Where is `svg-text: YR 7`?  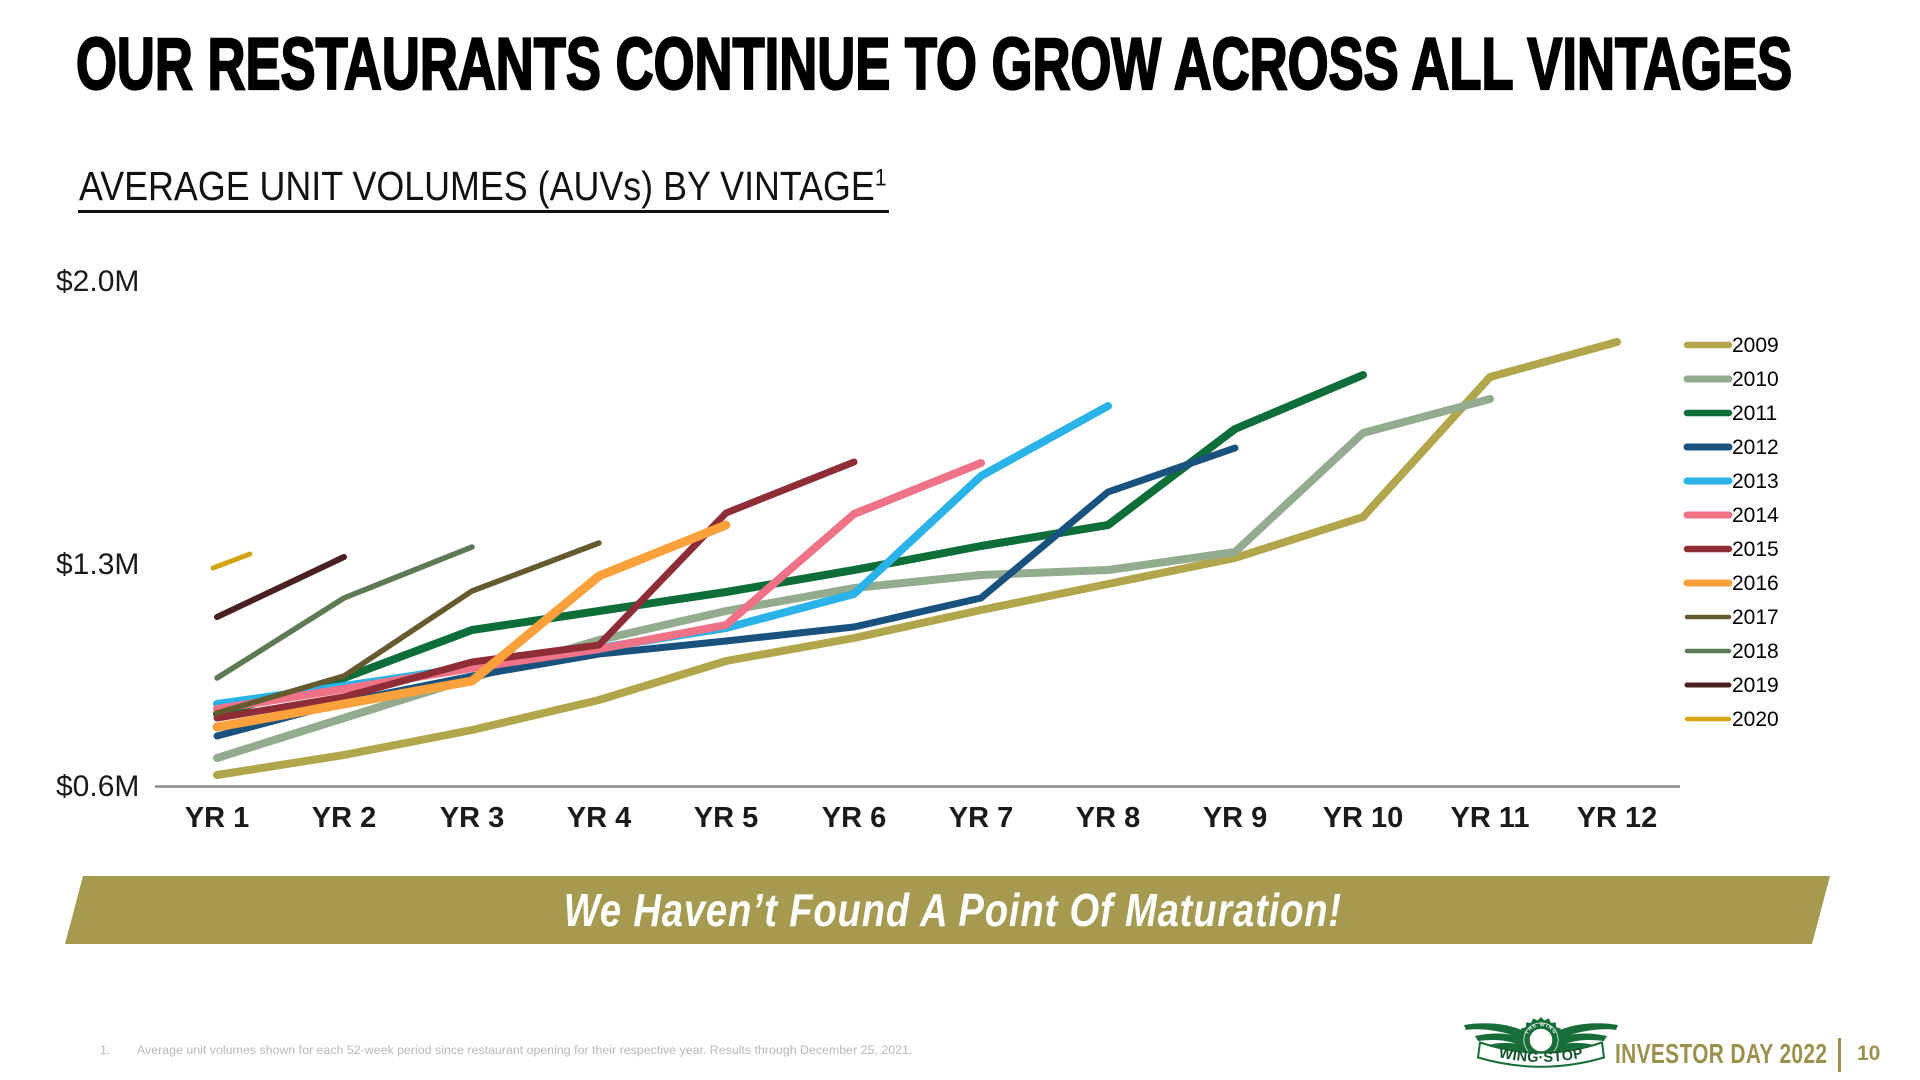
svg-text: YR 7 is located at coordinates (981, 818).